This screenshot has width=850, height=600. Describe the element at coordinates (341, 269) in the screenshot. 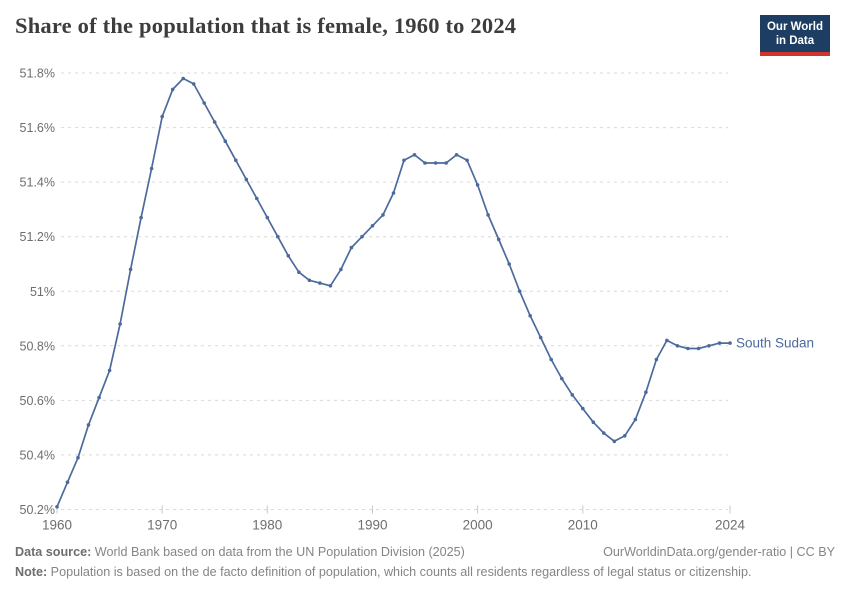

I see `data-point-1987` at that location.